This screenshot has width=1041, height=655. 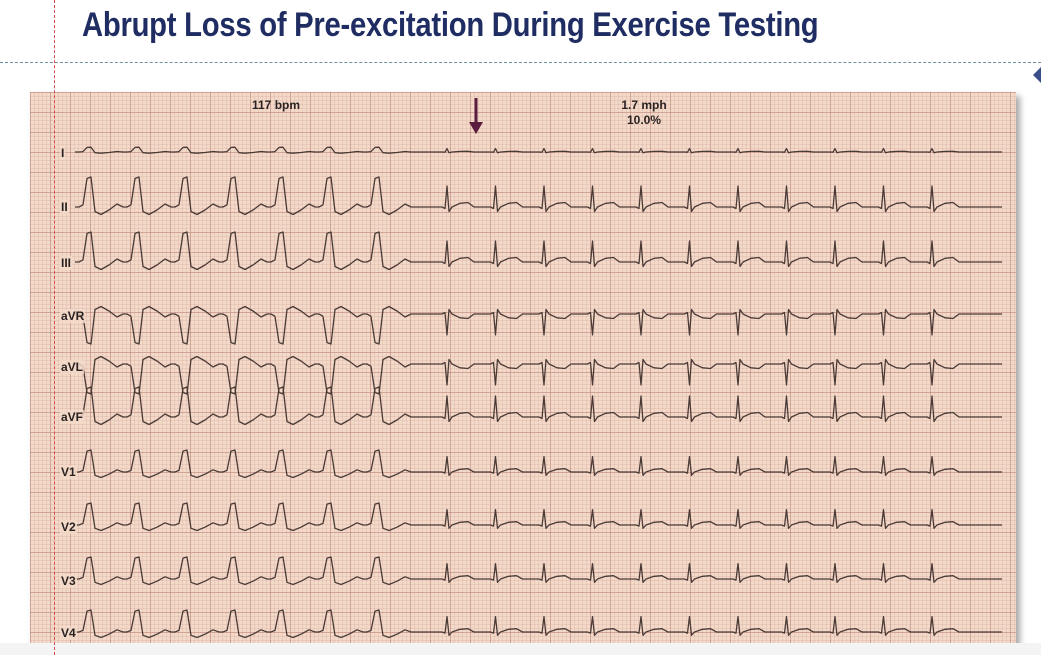 I want to click on corner-marker-icon, so click(x=1037, y=75).